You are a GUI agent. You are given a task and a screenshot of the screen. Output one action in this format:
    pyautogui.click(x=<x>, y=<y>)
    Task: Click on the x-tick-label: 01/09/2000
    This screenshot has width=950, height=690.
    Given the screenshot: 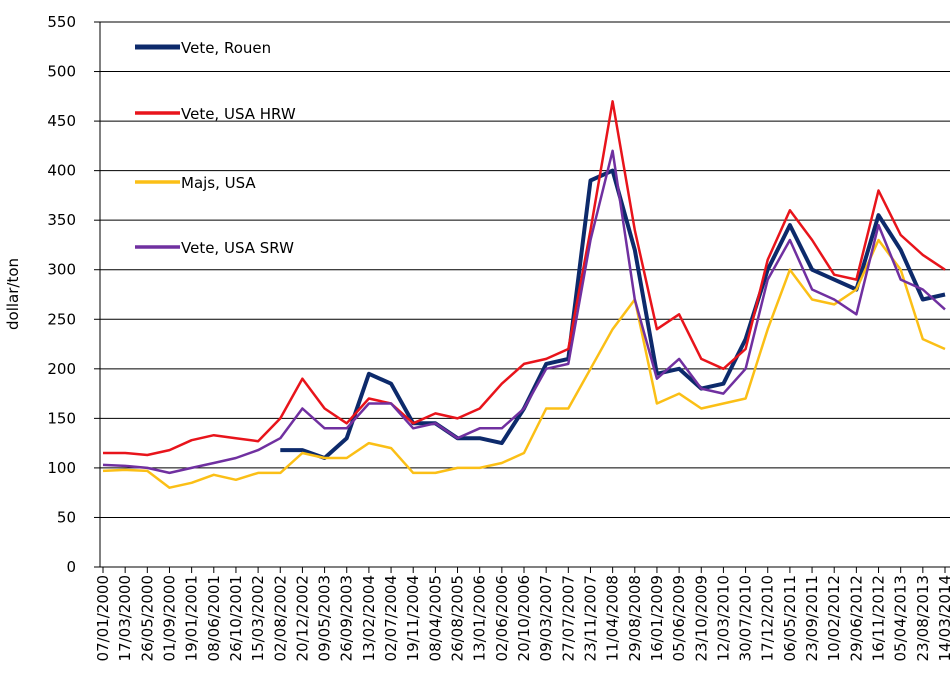 What is the action you would take?
    pyautogui.click(x=169, y=618)
    